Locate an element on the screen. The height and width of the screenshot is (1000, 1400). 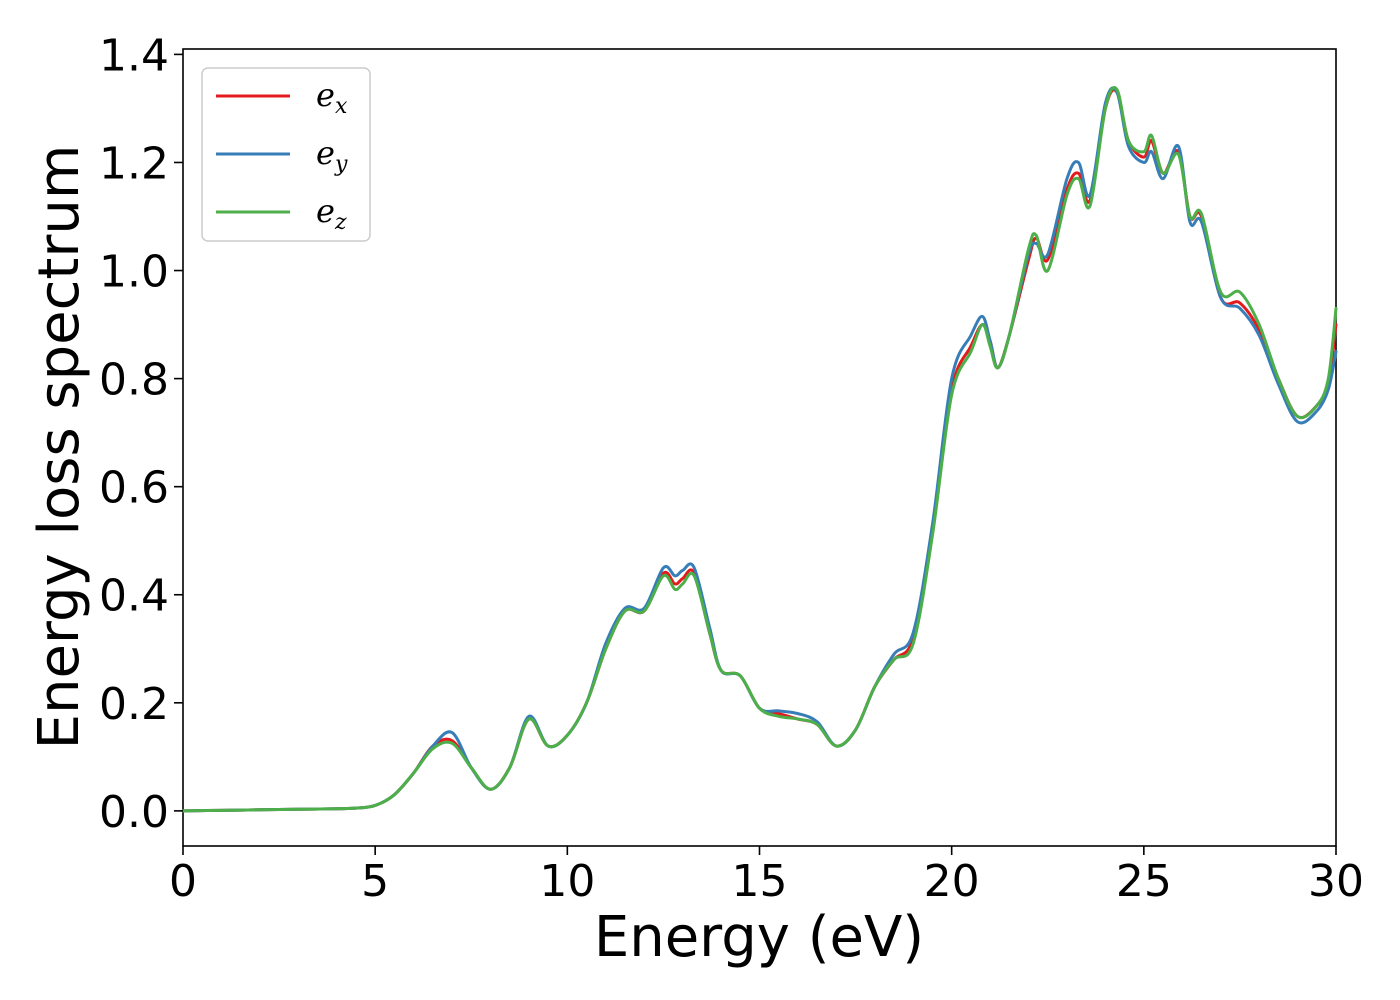
x-axis-label: Energy (eV) is located at coordinates (759, 937).